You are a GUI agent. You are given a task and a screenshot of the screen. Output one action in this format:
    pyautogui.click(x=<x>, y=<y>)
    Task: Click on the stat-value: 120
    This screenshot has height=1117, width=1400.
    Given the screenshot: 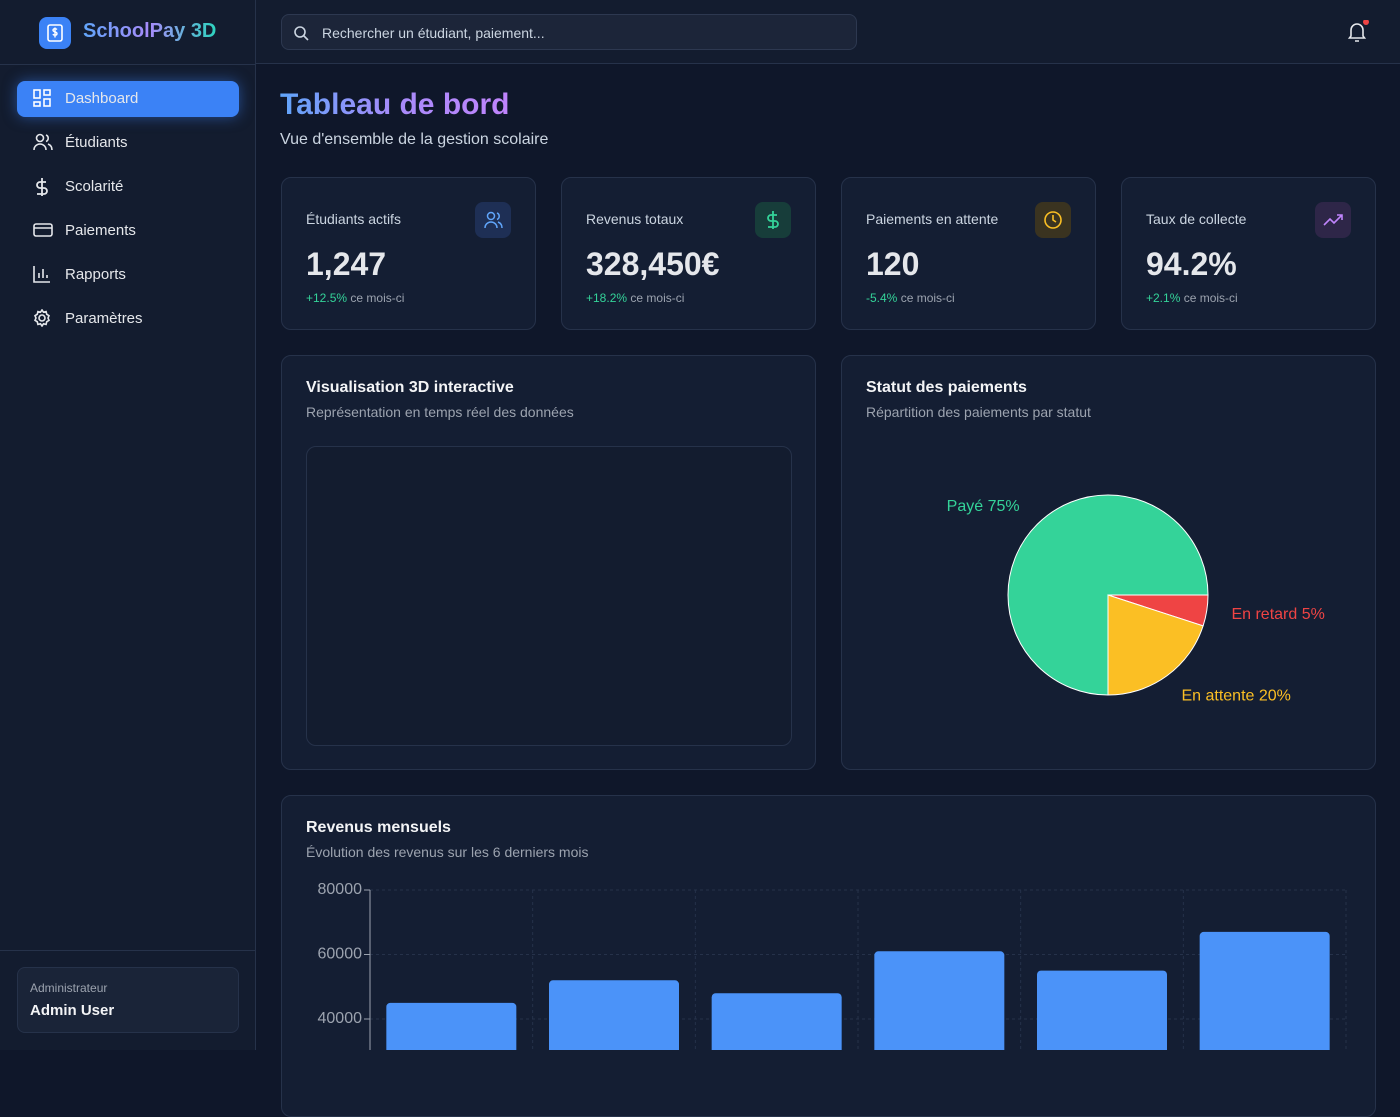 What is the action you would take?
    pyautogui.click(x=893, y=264)
    